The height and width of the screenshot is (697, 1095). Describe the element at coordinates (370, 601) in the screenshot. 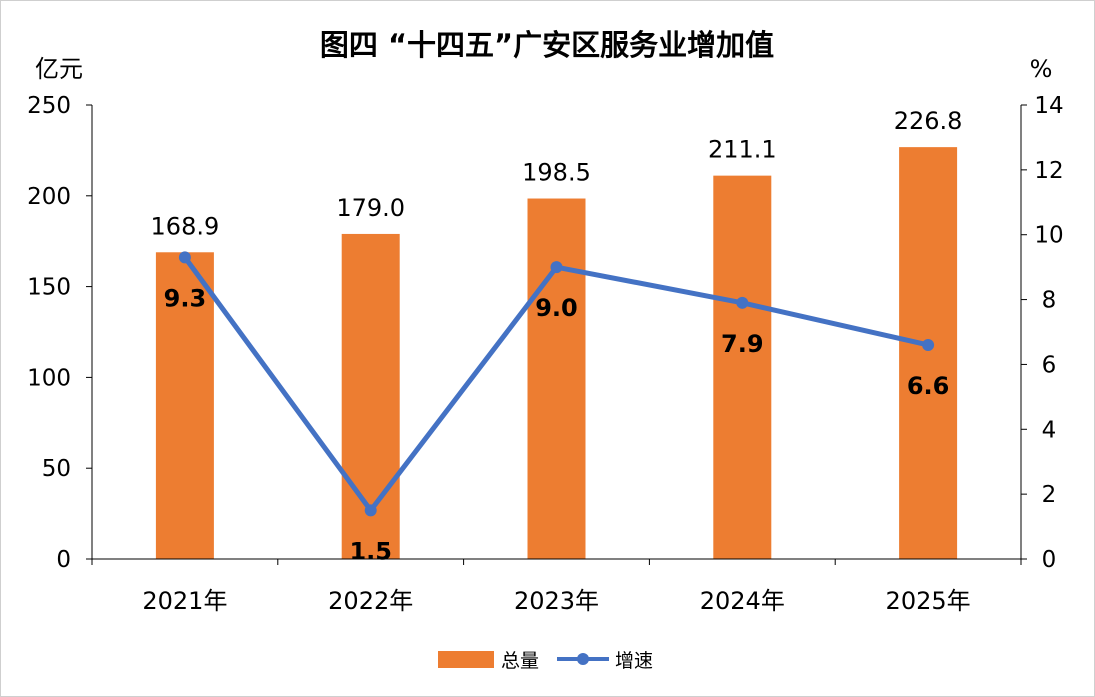

I see `x-tick-label: 2022年` at that location.